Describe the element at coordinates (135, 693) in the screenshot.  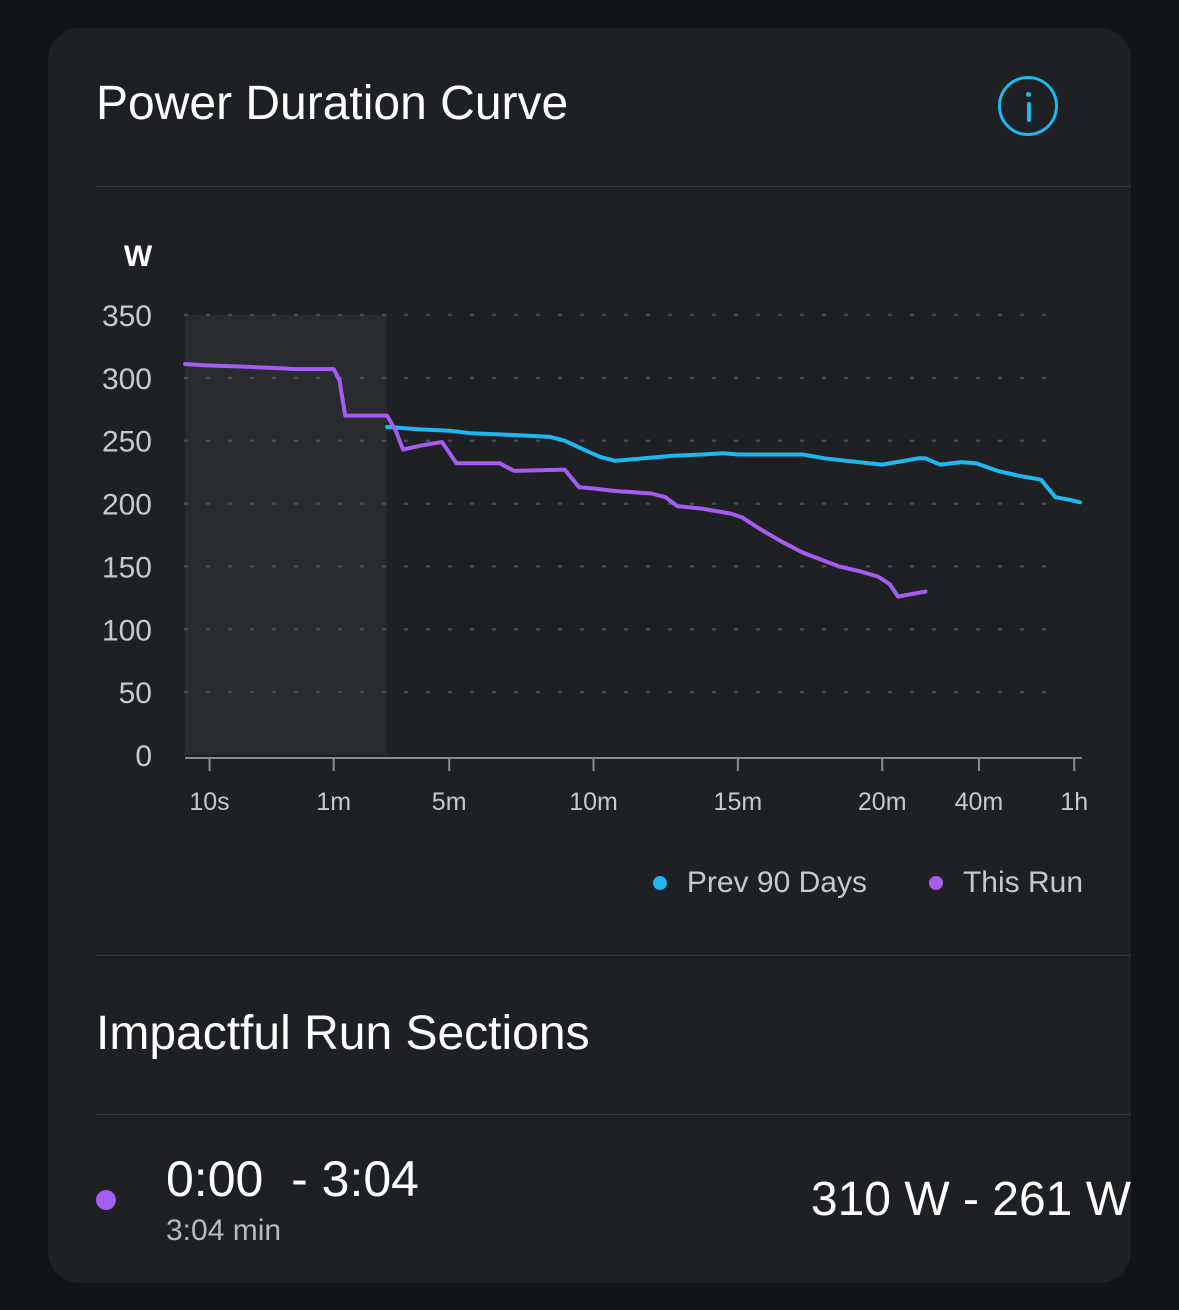
I see `y-tick-label-50: 50` at that location.